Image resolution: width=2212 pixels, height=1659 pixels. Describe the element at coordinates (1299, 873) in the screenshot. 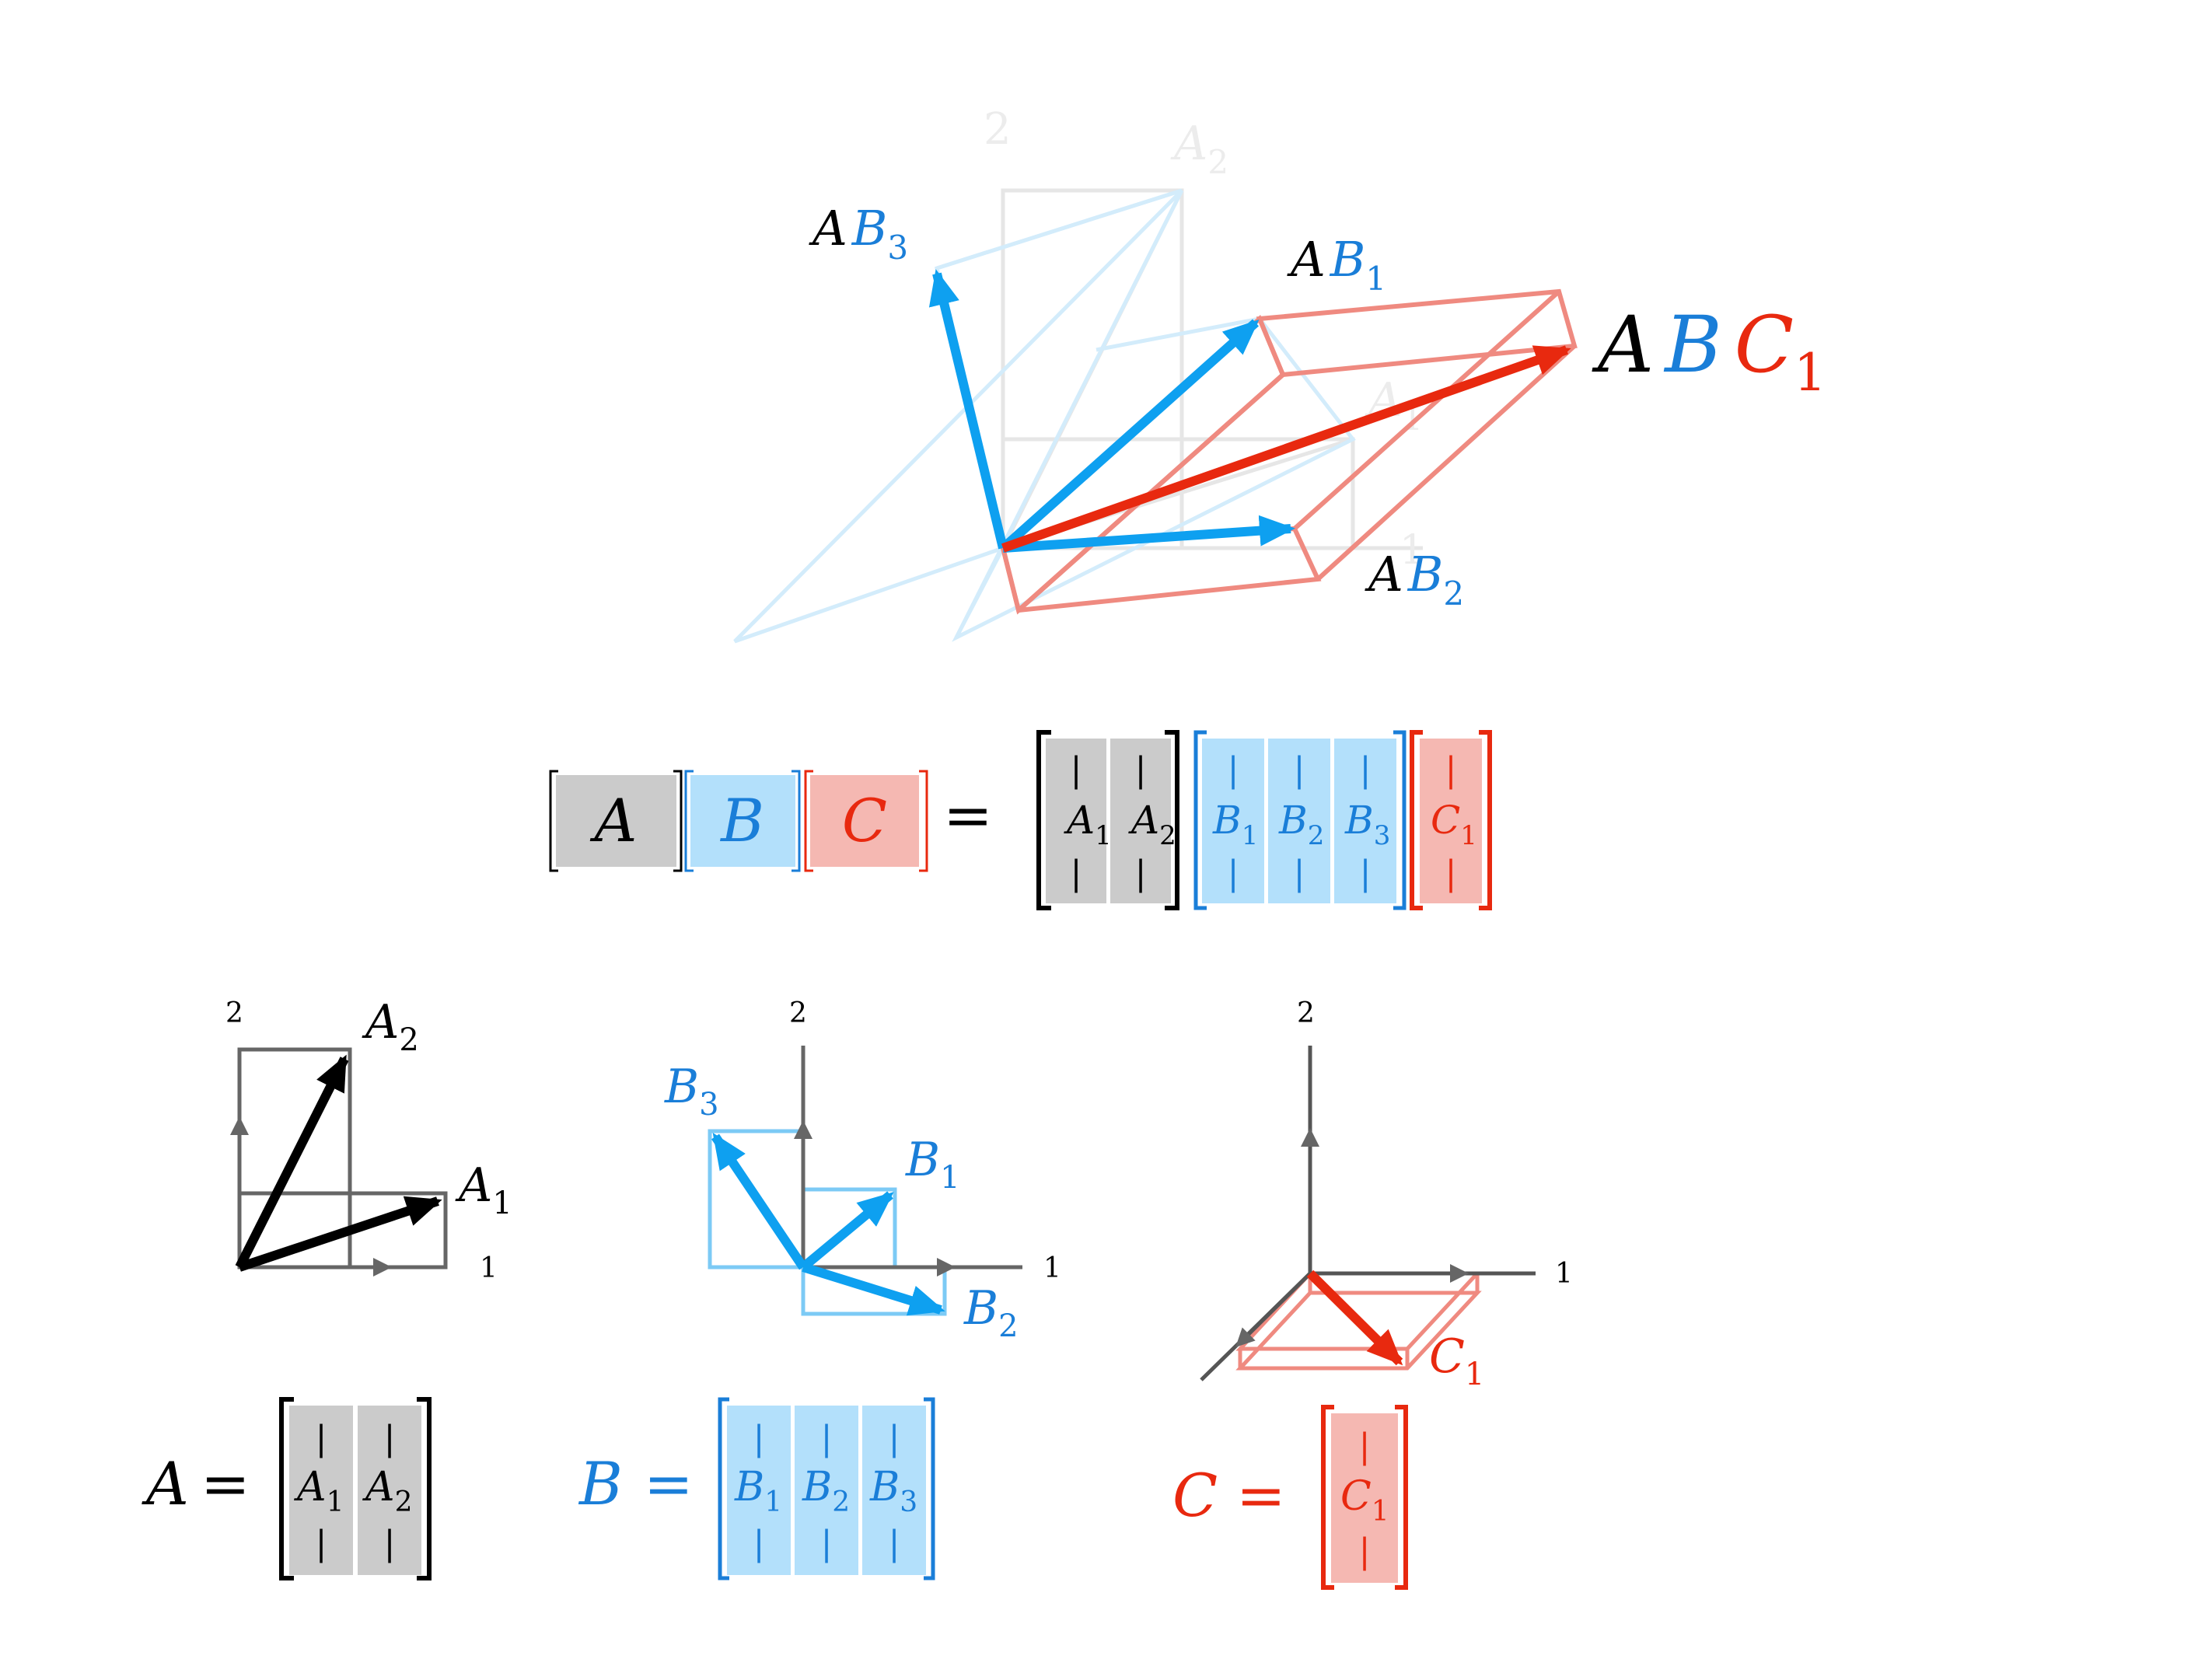

I see `B-col-2-bar-bottom: |` at that location.